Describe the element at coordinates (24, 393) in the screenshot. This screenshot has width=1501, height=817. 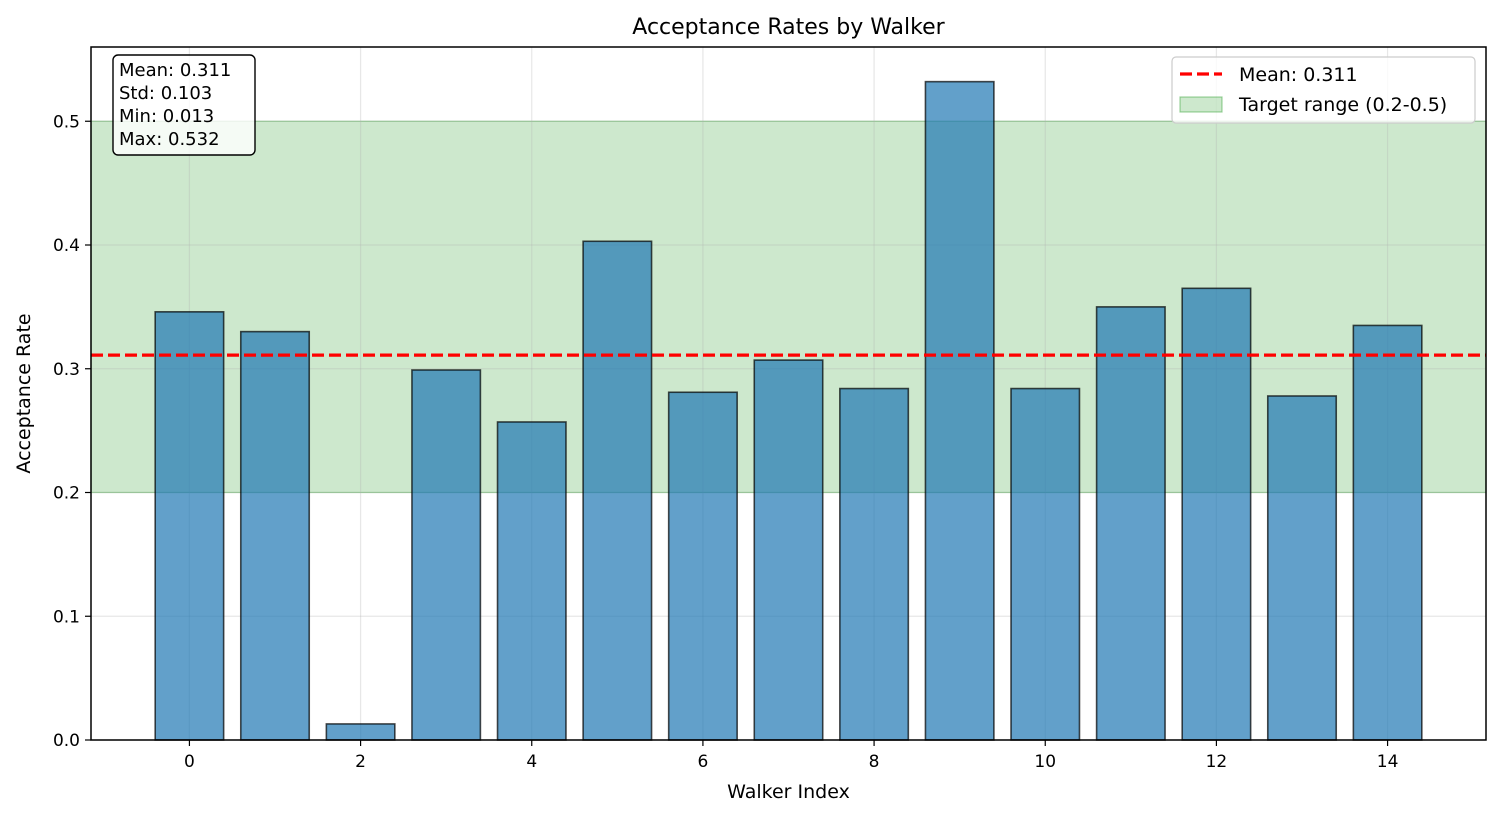
I see `y-axis-label: Acceptance Rate` at that location.